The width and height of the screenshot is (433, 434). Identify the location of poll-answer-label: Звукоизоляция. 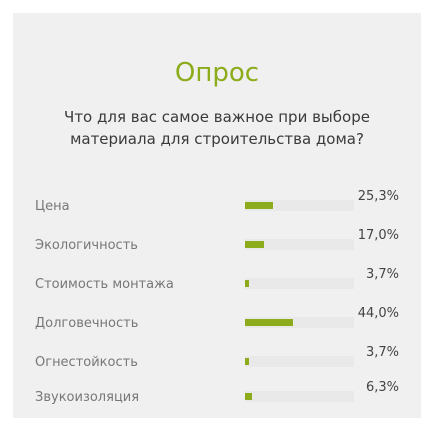
(87, 397).